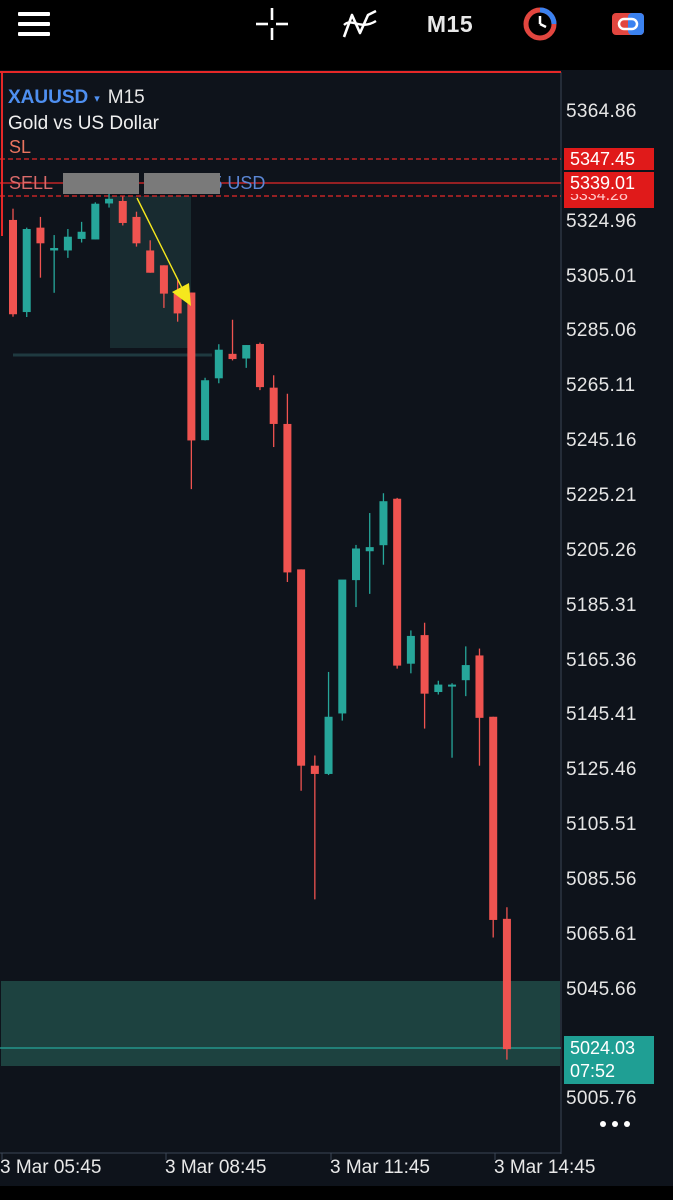  What do you see at coordinates (601, 111) in the screenshot?
I see `price-tick-label: 5364.86` at bounding box center [601, 111].